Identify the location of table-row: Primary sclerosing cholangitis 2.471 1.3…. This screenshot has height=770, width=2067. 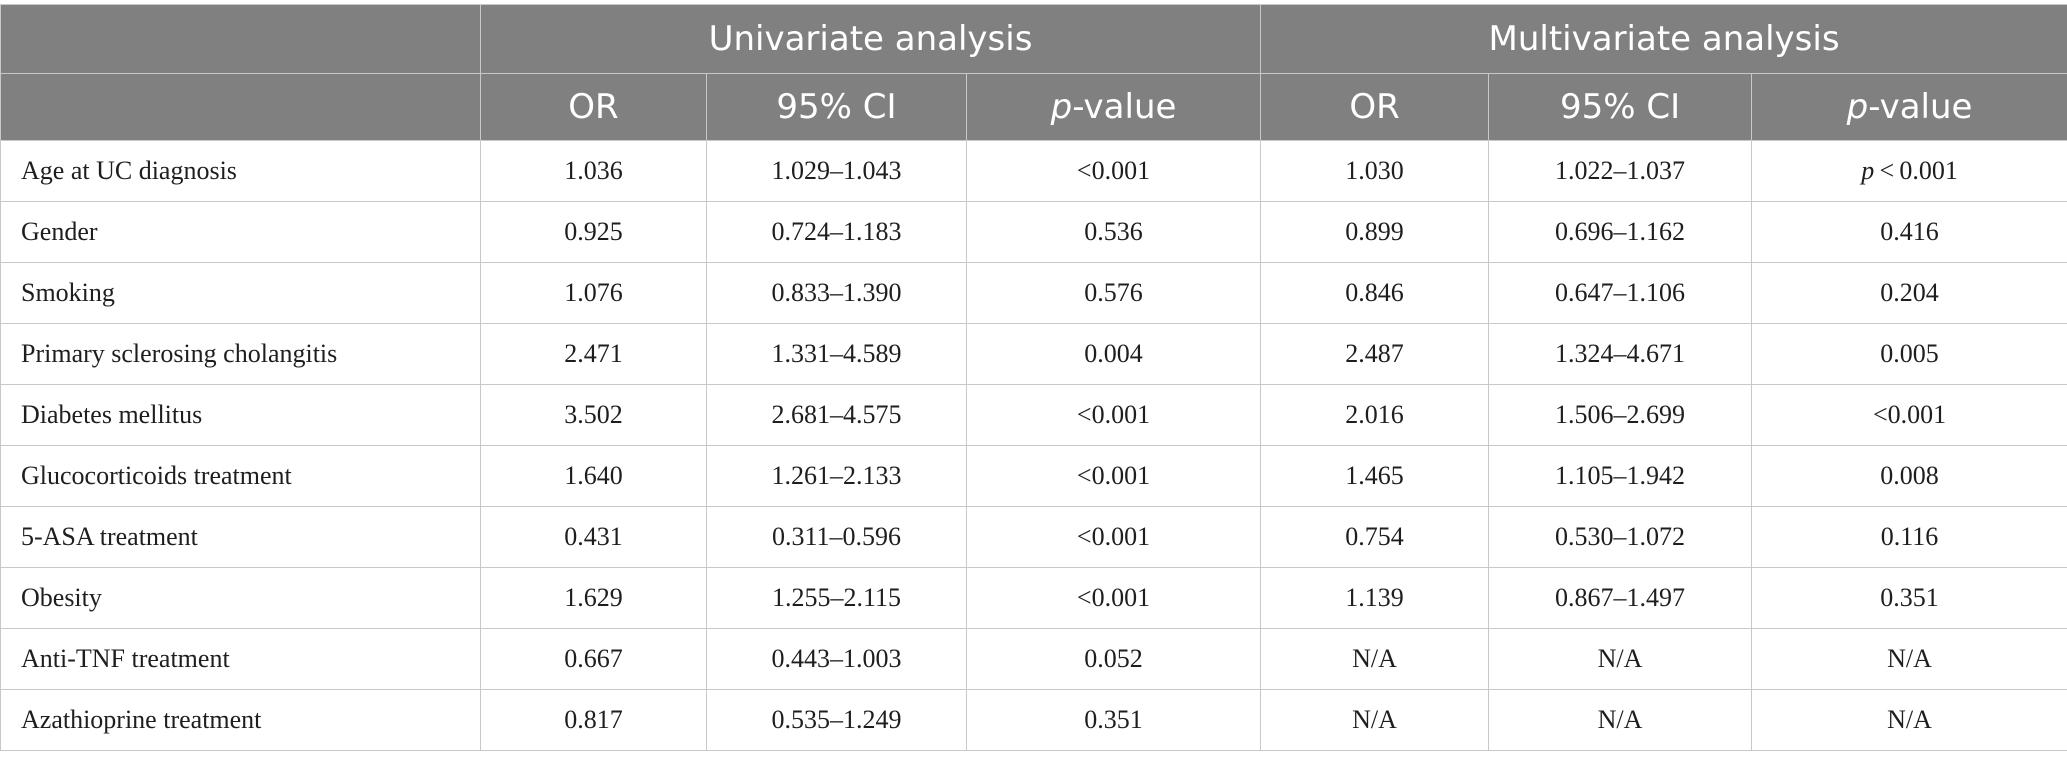
(1033, 354).